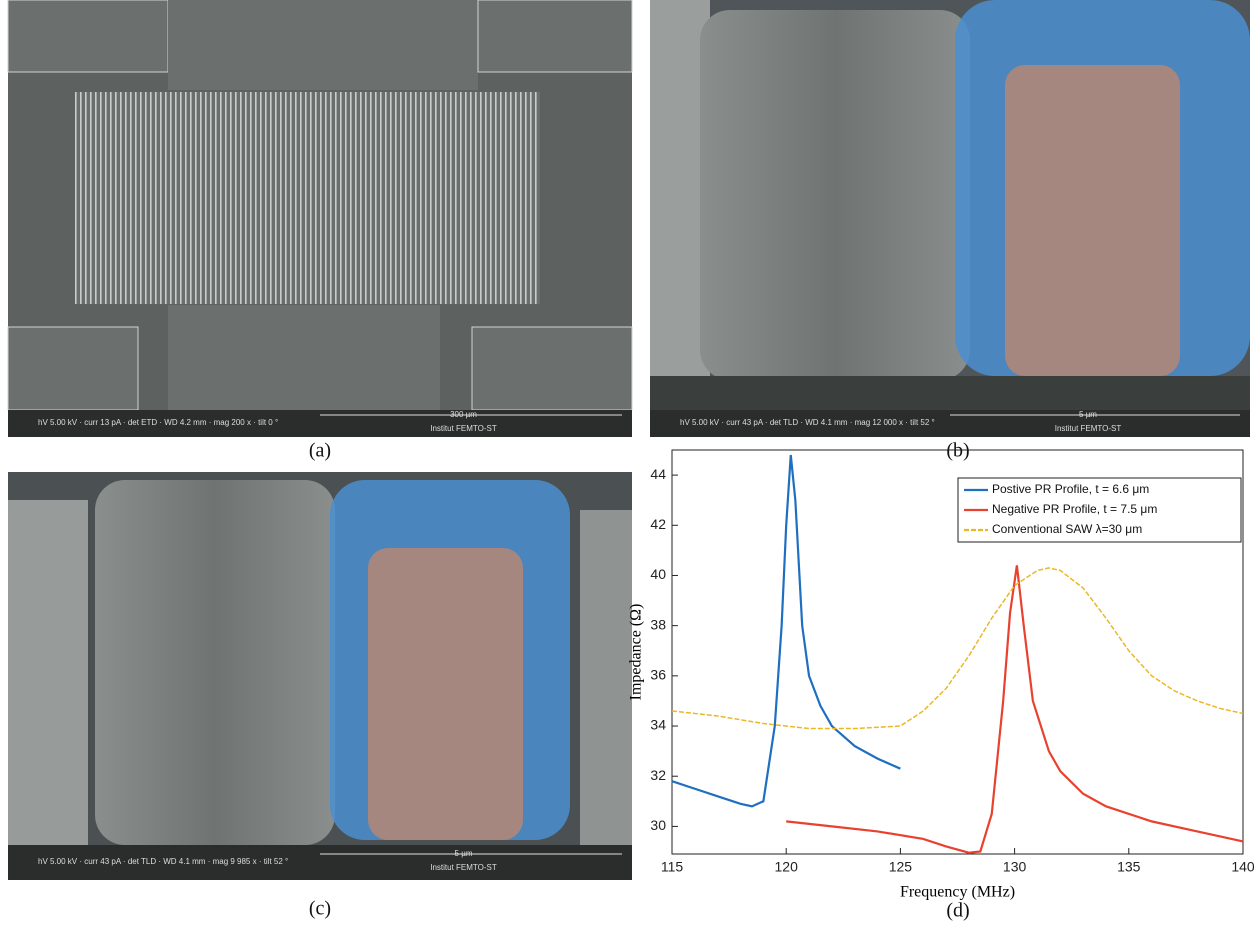 The height and width of the screenshot is (939, 1254). What do you see at coordinates (658, 574) in the screenshot?
I see `y-tick-label: 40` at bounding box center [658, 574].